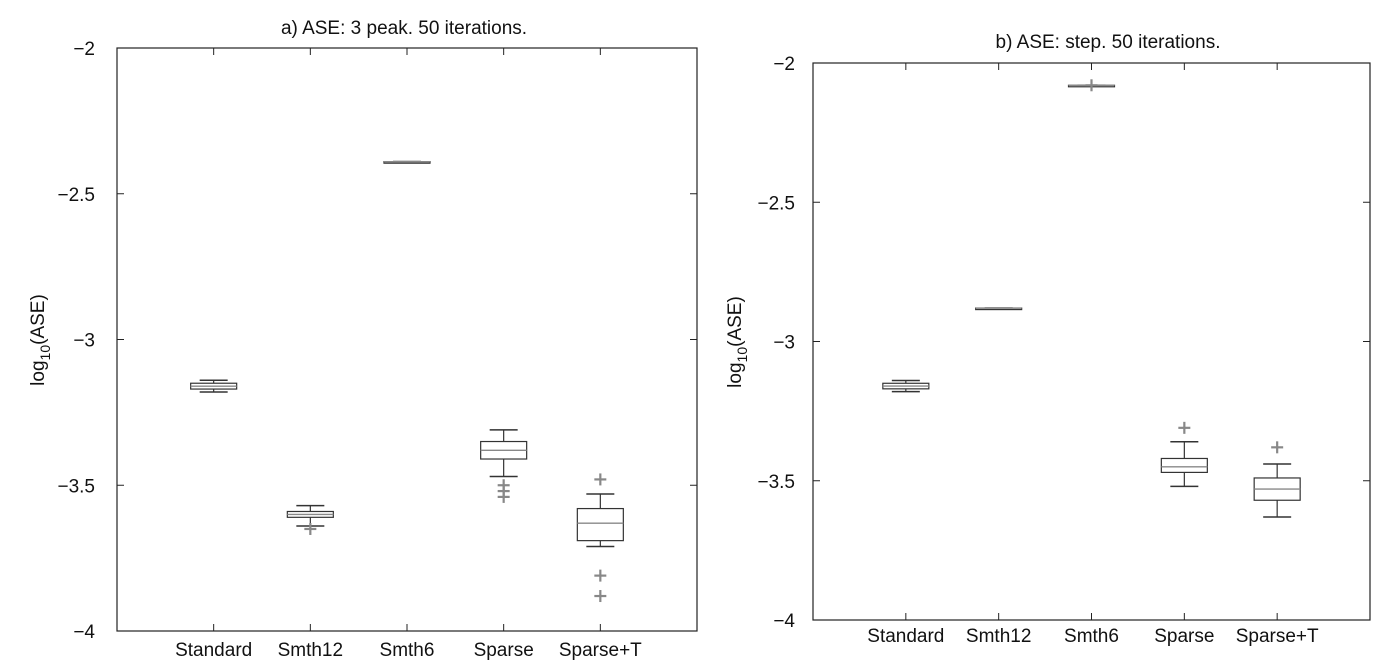 The width and height of the screenshot is (1379, 666). I want to click on panel-a-ylabel: log10(ASE), so click(40, 340).